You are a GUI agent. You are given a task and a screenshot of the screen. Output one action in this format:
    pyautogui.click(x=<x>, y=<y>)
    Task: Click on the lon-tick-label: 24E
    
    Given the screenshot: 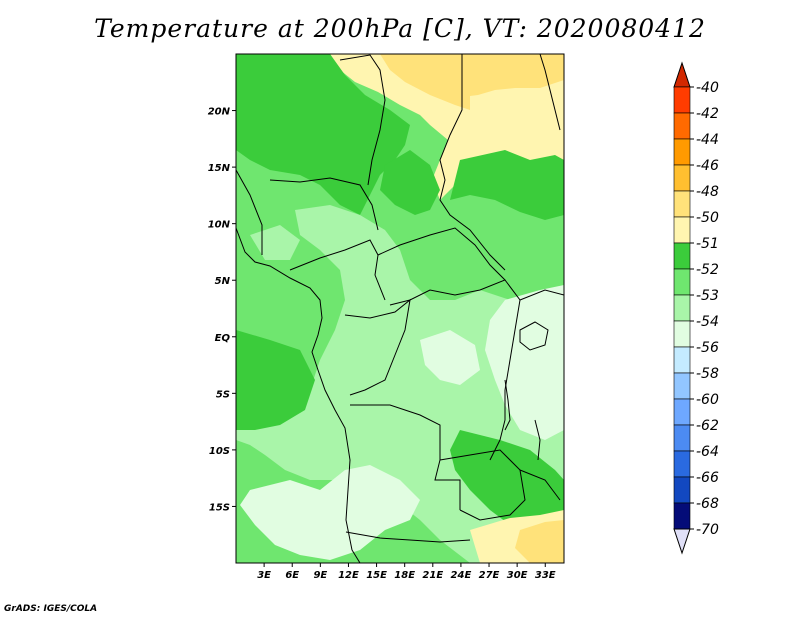 What is the action you would take?
    pyautogui.click(x=461, y=575)
    